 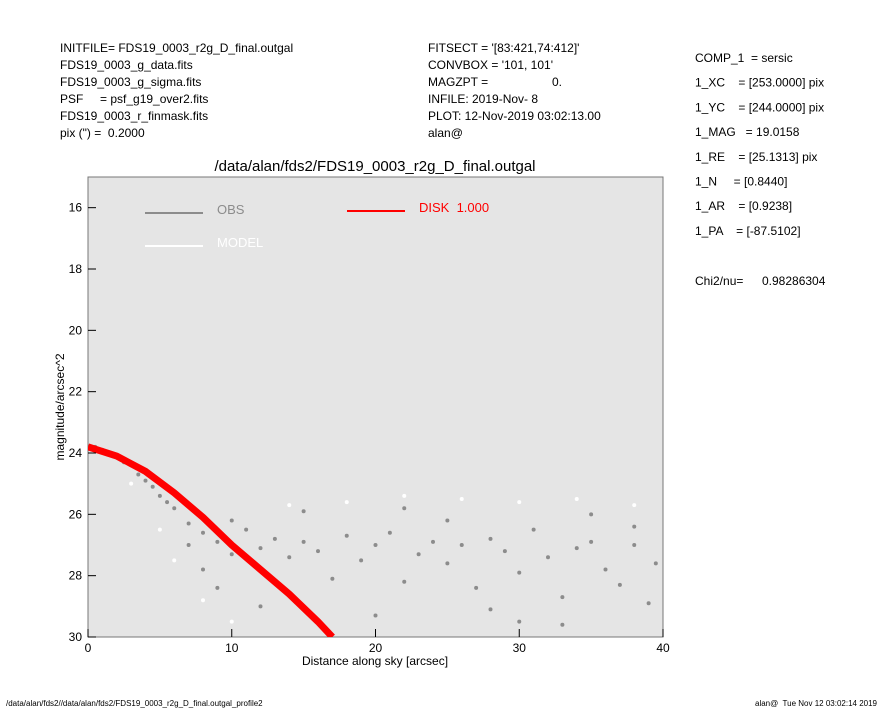 What do you see at coordinates (126, 65) in the screenshot?
I see `header-text: FDS19_0003_g_data.fits` at bounding box center [126, 65].